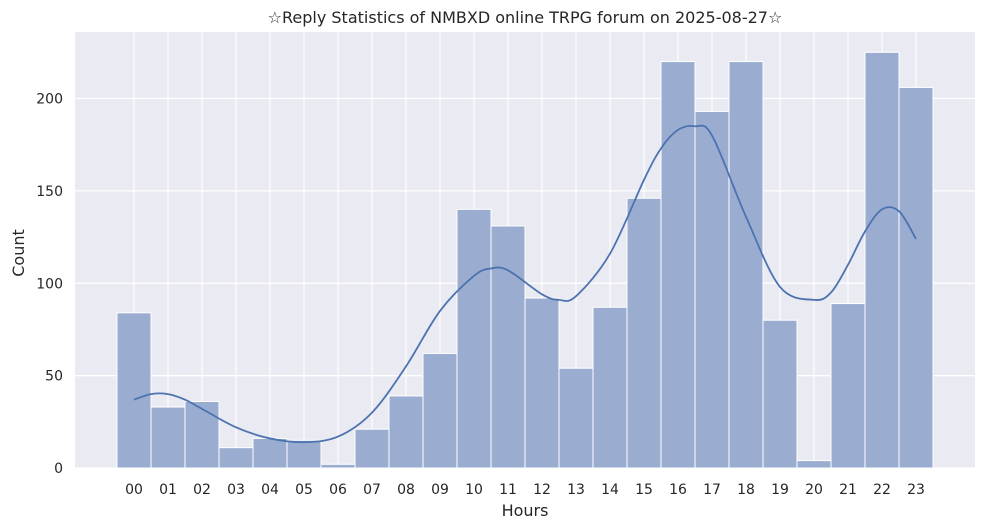  What do you see at coordinates (304, 490) in the screenshot?
I see `x-tick-label: 05` at bounding box center [304, 490].